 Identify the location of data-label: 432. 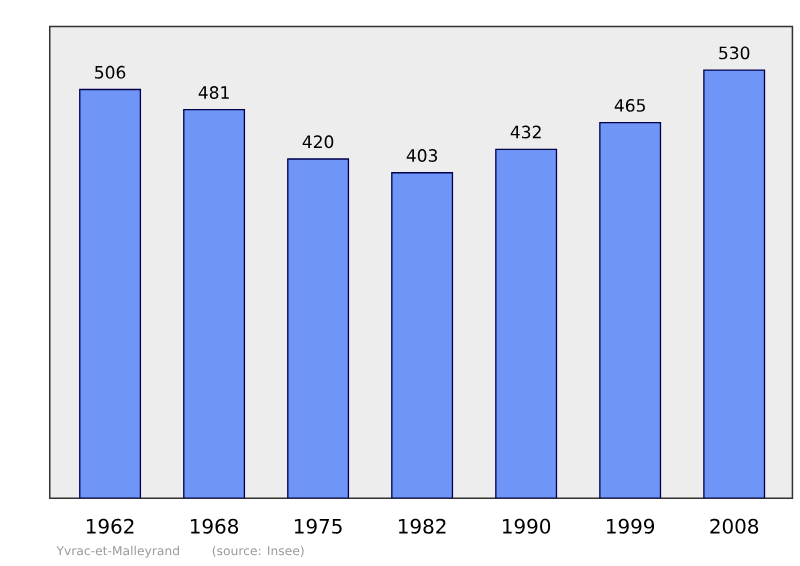
(525, 132).